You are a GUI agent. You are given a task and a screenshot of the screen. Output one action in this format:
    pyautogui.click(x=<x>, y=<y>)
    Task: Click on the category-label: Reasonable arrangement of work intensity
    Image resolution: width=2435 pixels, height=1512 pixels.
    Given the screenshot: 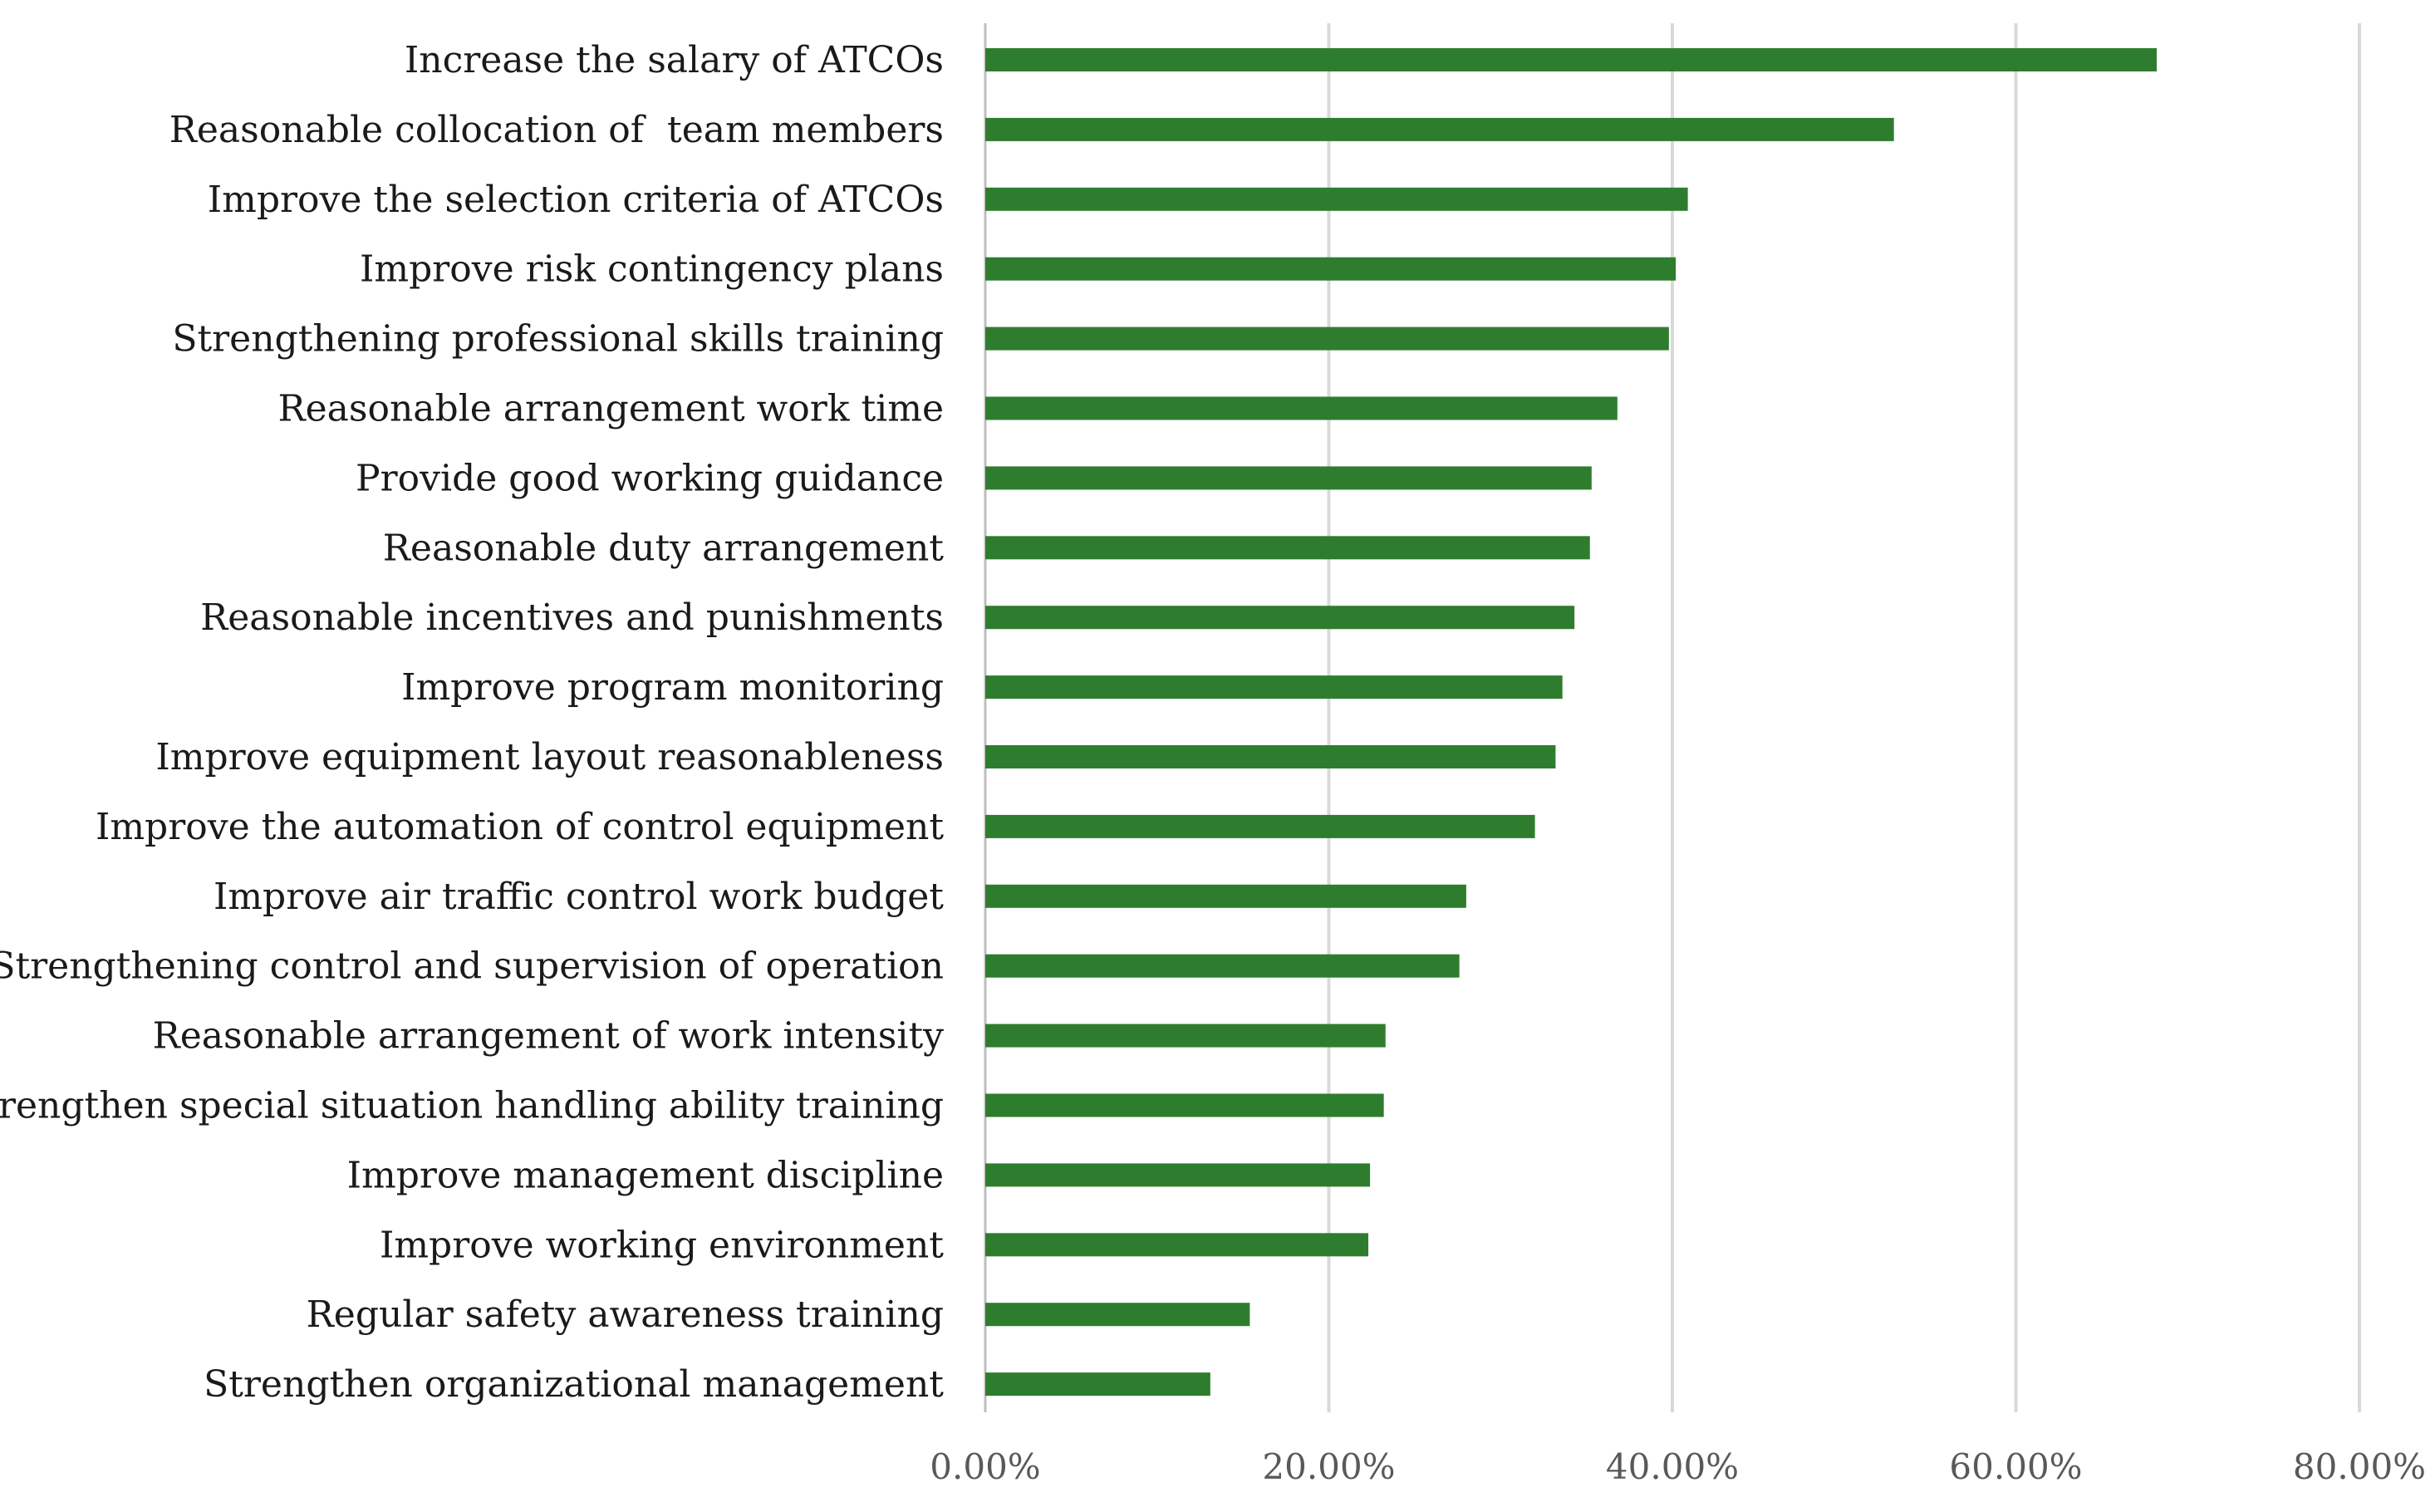 What is the action you would take?
    pyautogui.click(x=549, y=1036)
    